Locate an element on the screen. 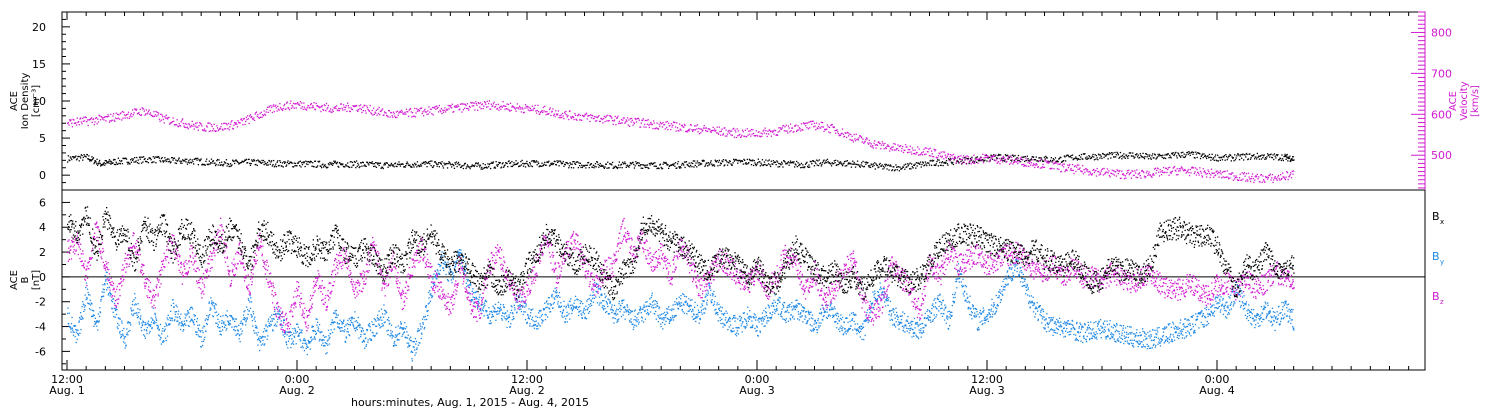  bottom-ytick-label: 4 is located at coordinates (42, 227).